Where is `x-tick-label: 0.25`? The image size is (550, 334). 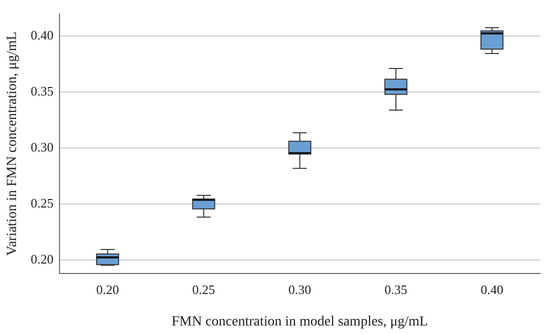
x-tick-label: 0.25 is located at coordinates (204, 289).